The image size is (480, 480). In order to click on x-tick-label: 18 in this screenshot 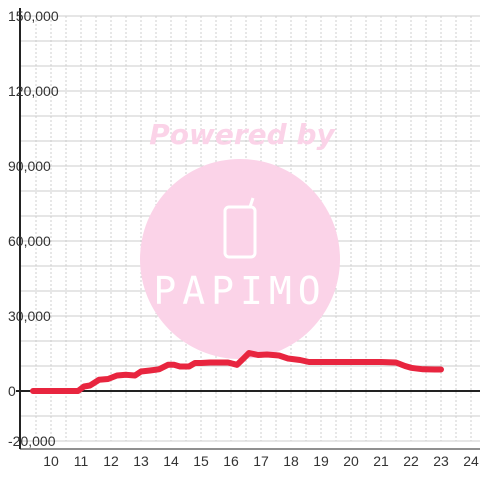, I will do `click(291, 461)`.